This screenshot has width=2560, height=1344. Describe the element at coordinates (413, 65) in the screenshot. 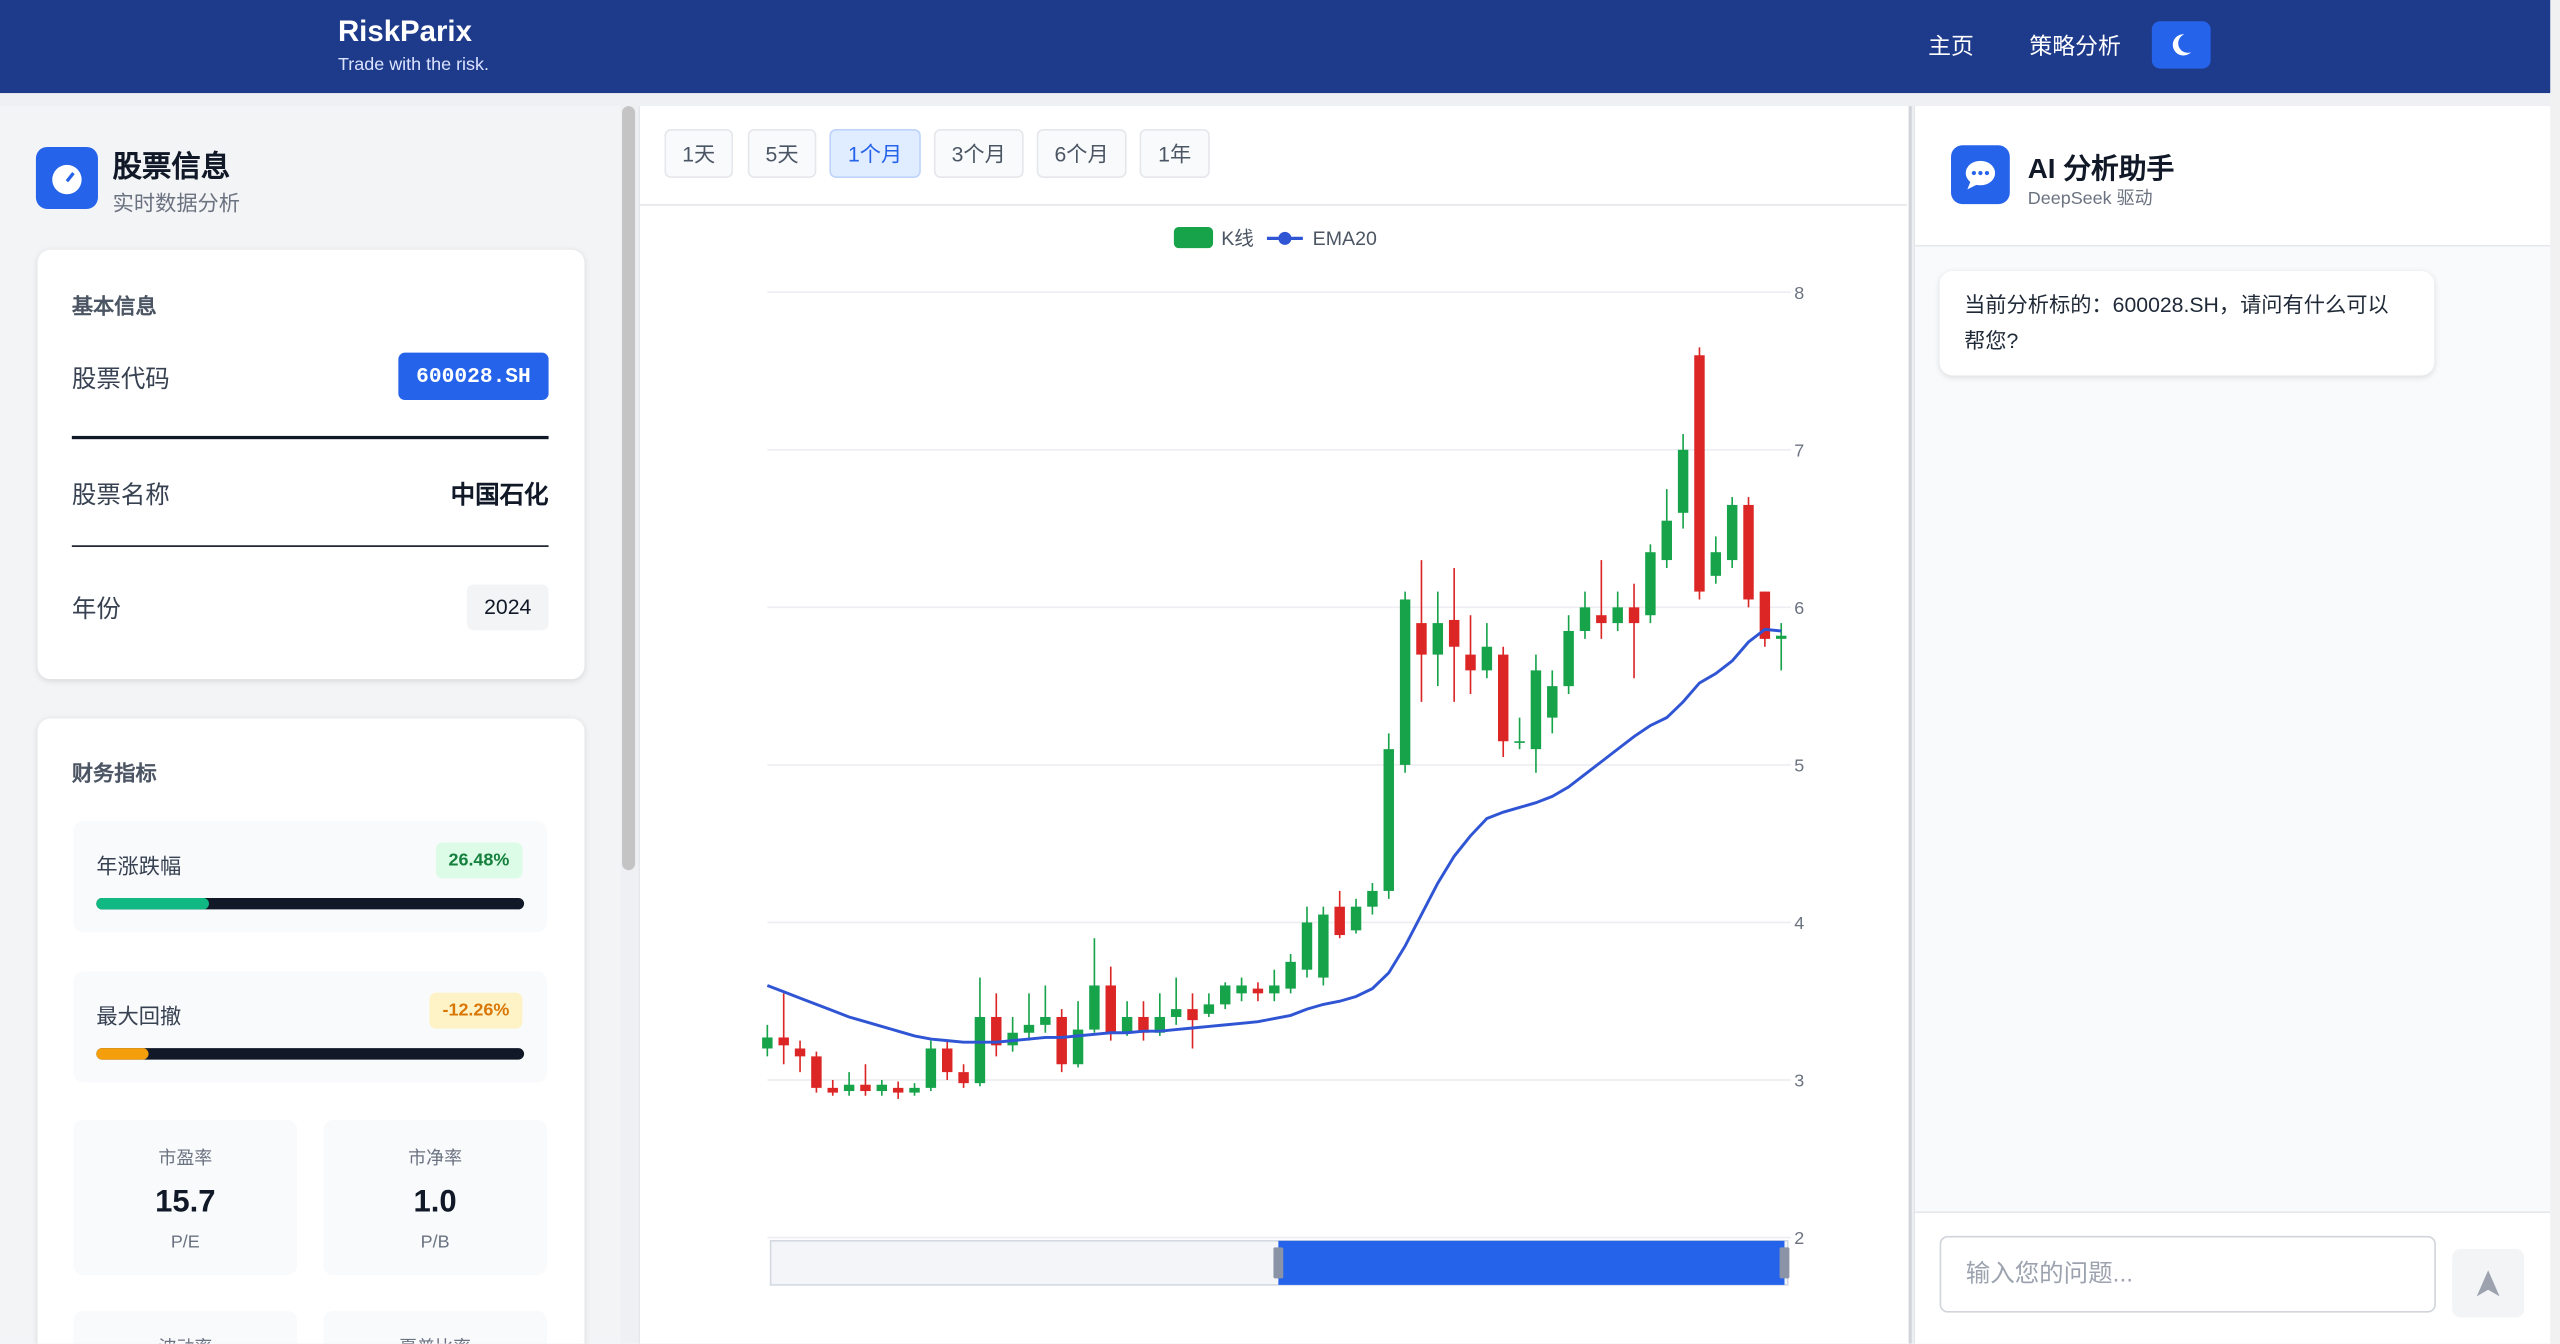

I see `tagline: Trade with the risk.` at that location.